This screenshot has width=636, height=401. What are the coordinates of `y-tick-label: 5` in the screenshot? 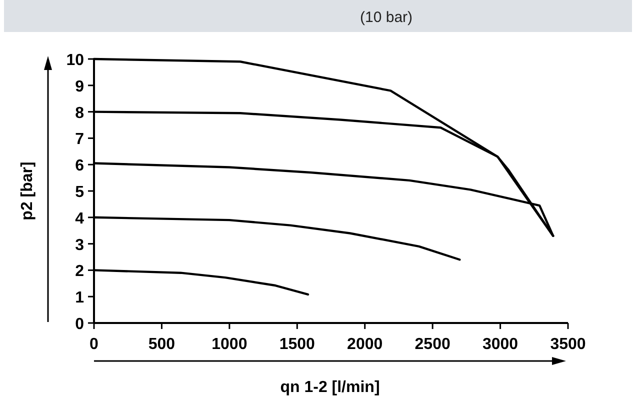 It's located at (79, 192).